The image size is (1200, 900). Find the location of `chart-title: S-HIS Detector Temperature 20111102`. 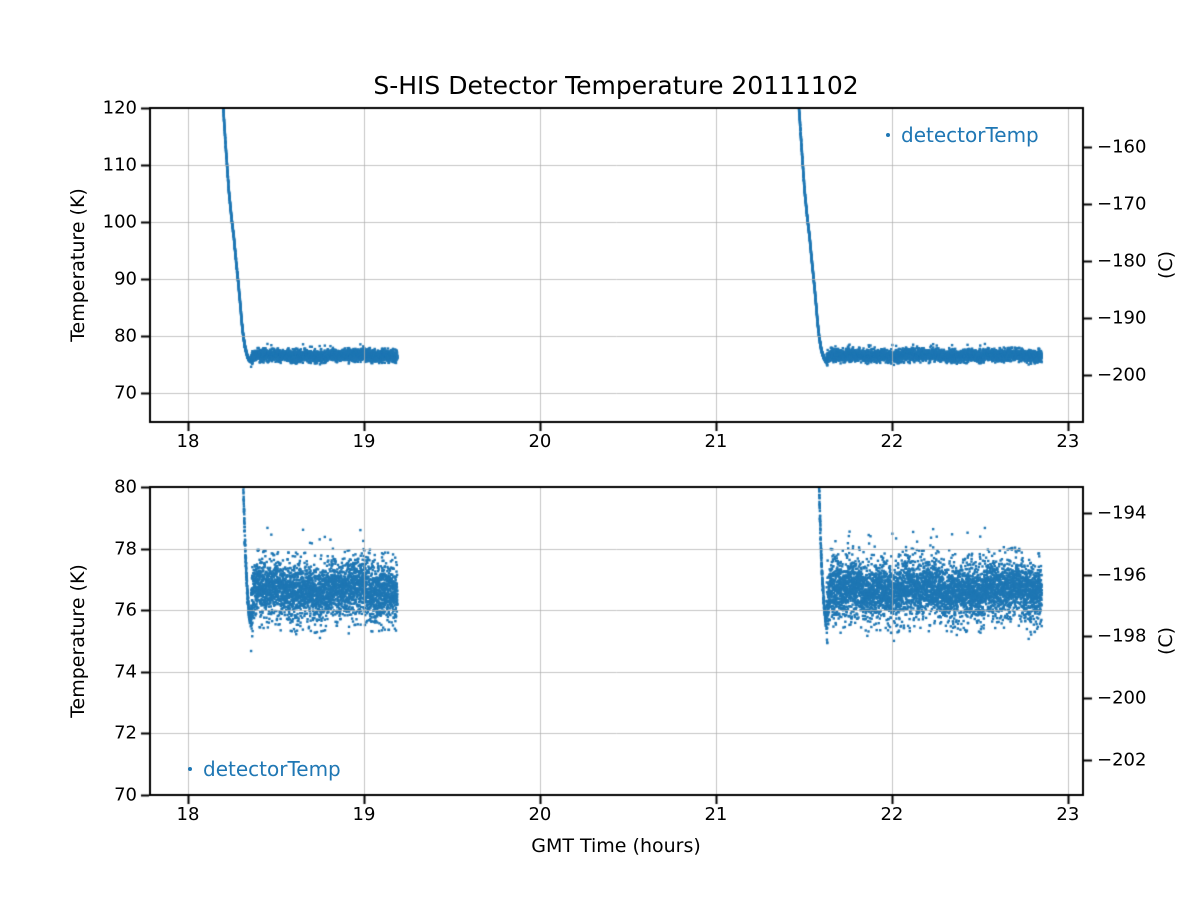

chart-title: S-HIS Detector Temperature 20111102 is located at coordinates (616, 85).